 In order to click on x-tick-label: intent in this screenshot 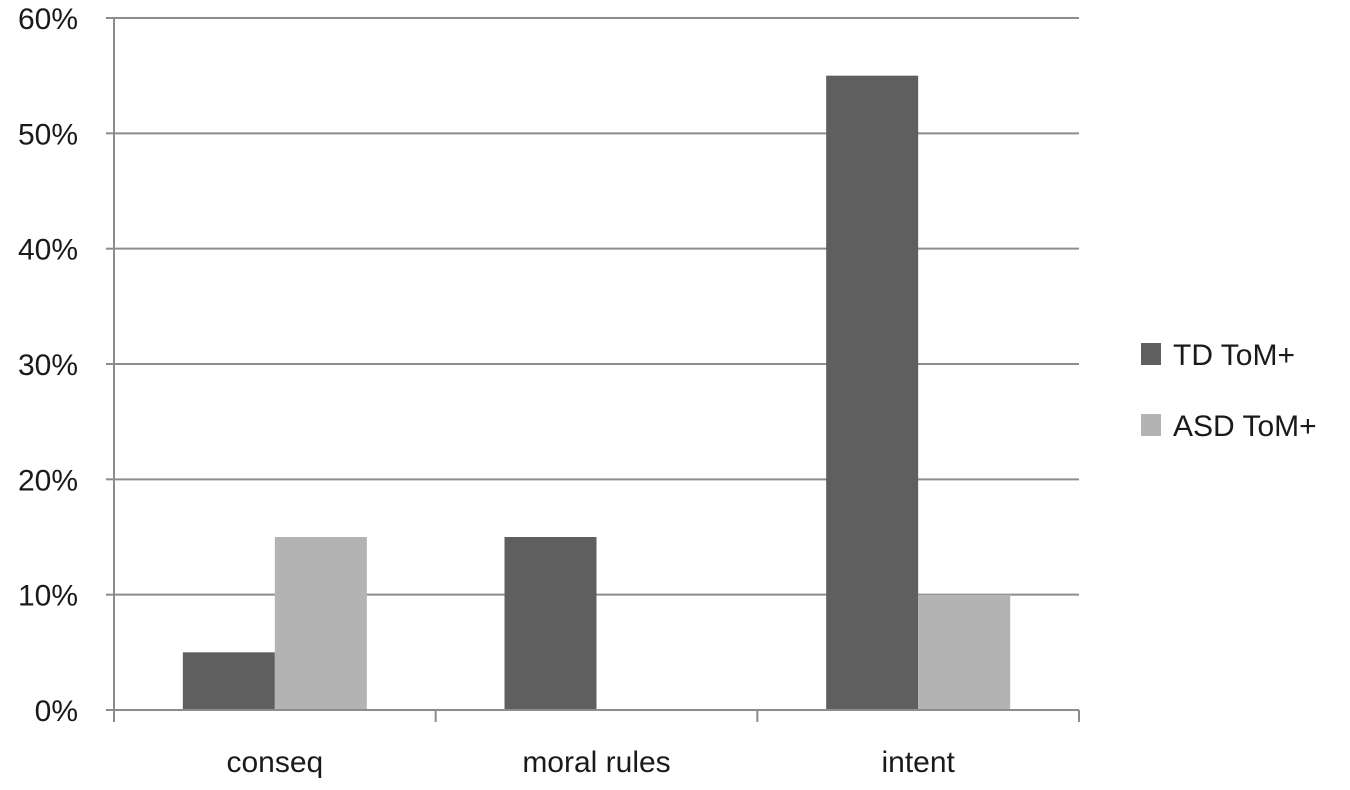, I will do `click(918, 762)`.